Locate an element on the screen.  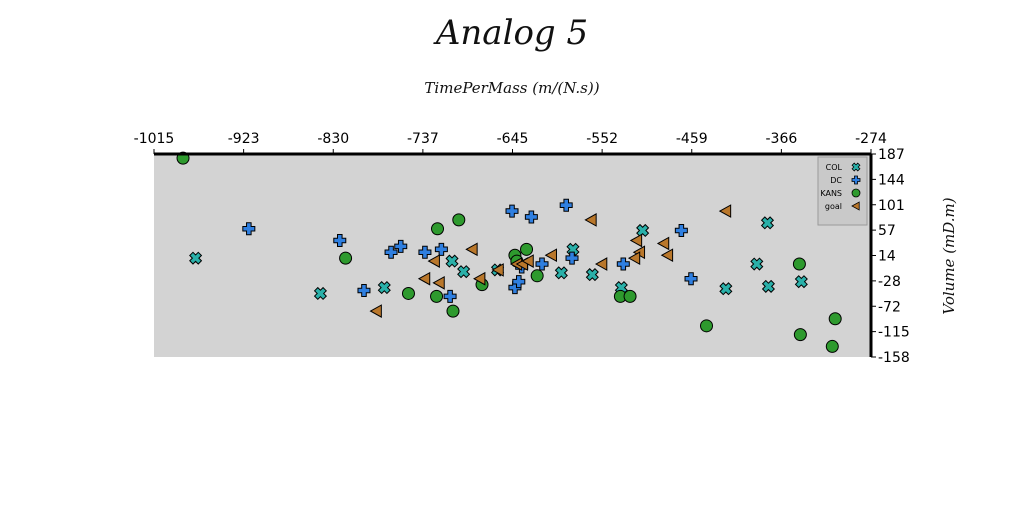
y-axis-ticks: 187 144 101 57 14 -28 -72 -115 -158 is located at coordinates (890, 256).